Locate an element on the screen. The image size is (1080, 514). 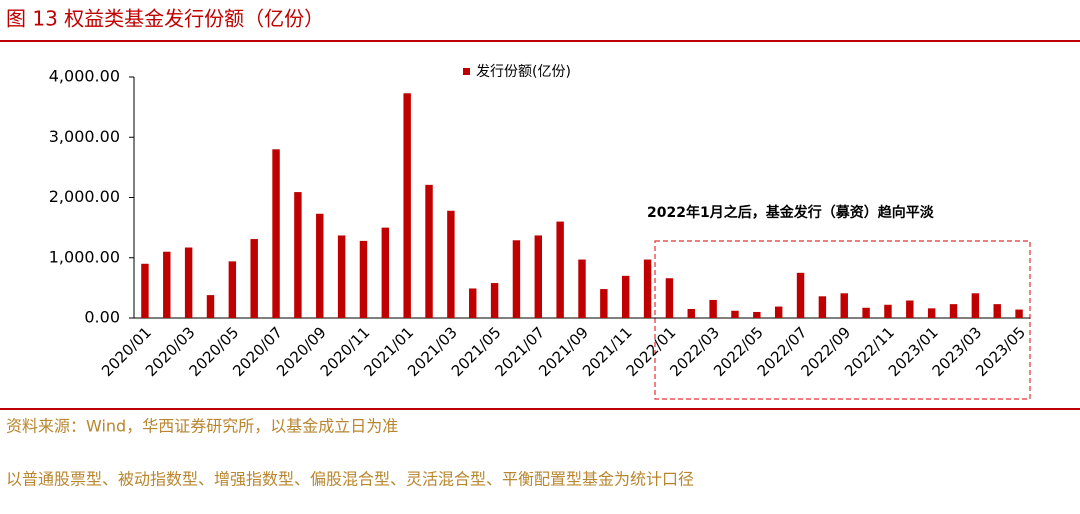
chart-title: 图 13 权益类基金发行份额（亿份） is located at coordinates (165, 19).